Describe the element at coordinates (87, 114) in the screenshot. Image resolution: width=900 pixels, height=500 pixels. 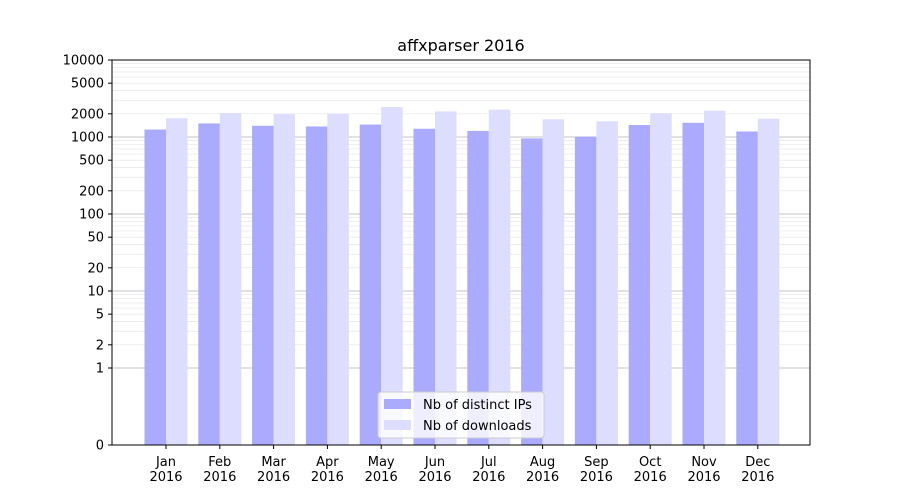
I see `y-tick-label: 2000` at that location.